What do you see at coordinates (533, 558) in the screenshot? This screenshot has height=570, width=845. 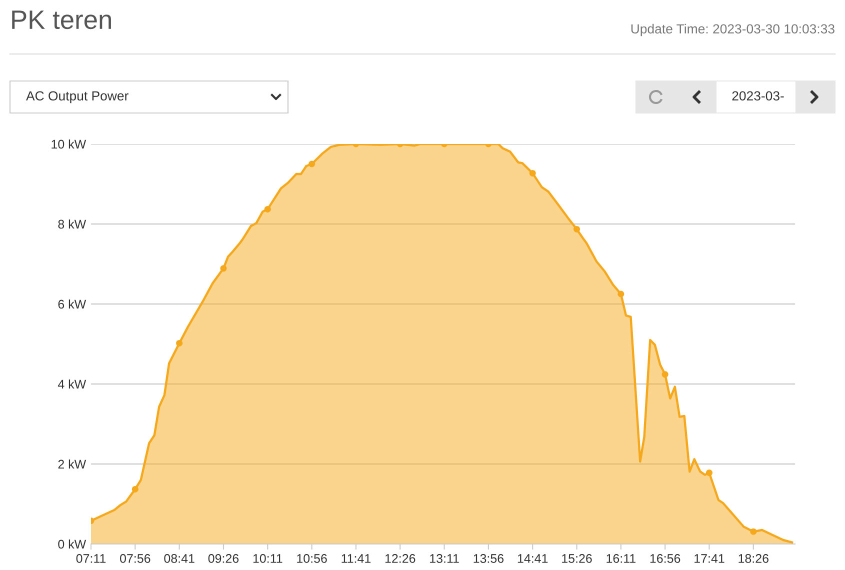 I see `x-tick-label: 14:41` at bounding box center [533, 558].